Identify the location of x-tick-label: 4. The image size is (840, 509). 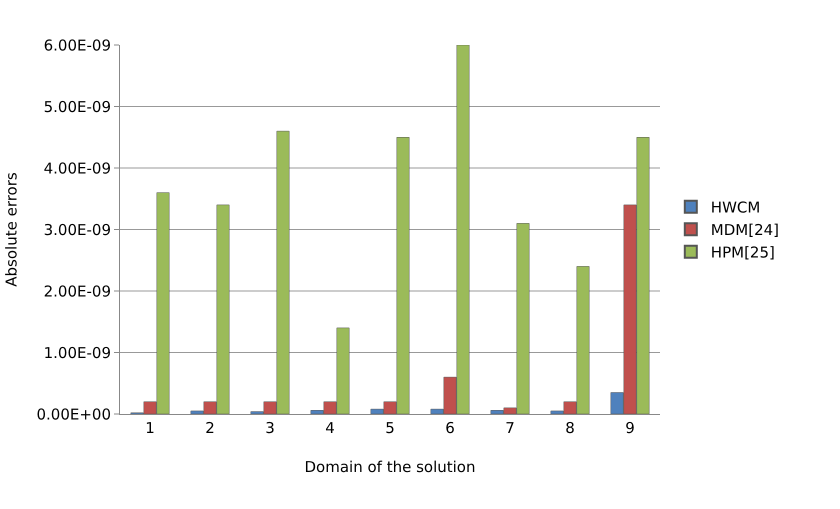
(330, 428).